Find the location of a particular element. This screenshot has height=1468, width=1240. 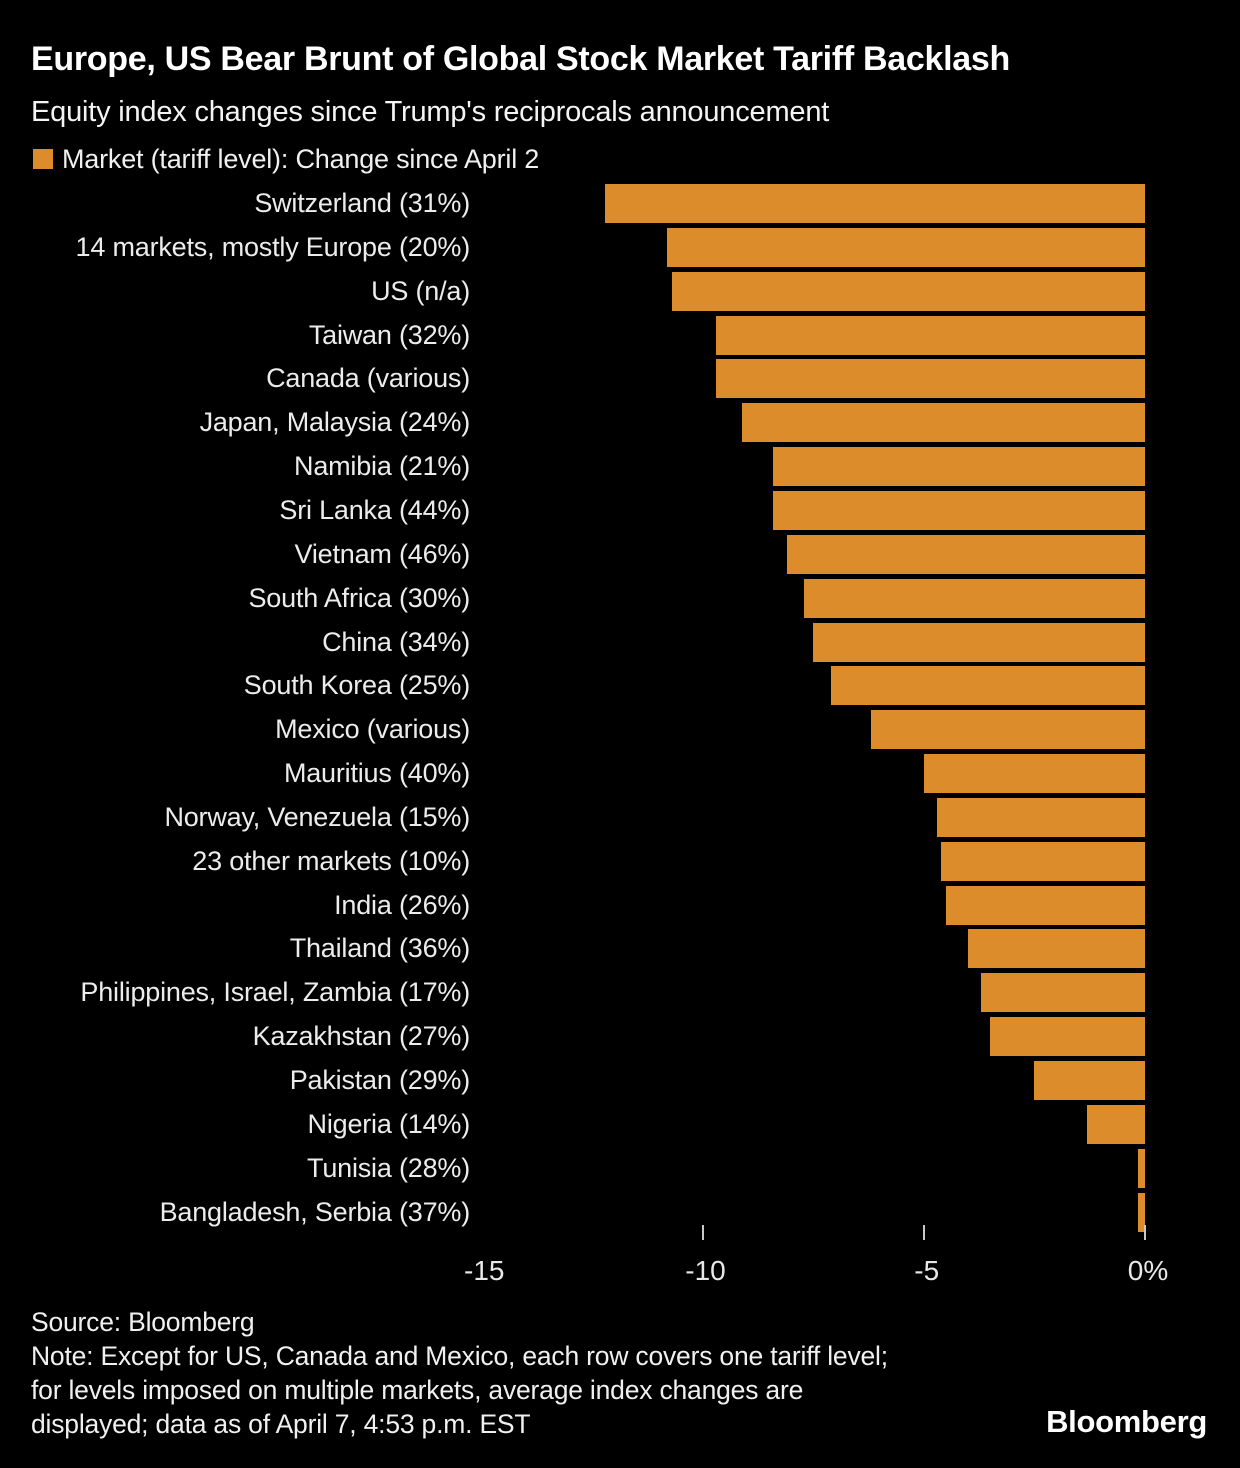

axis-tick-label: -5 is located at coordinates (927, 1270).